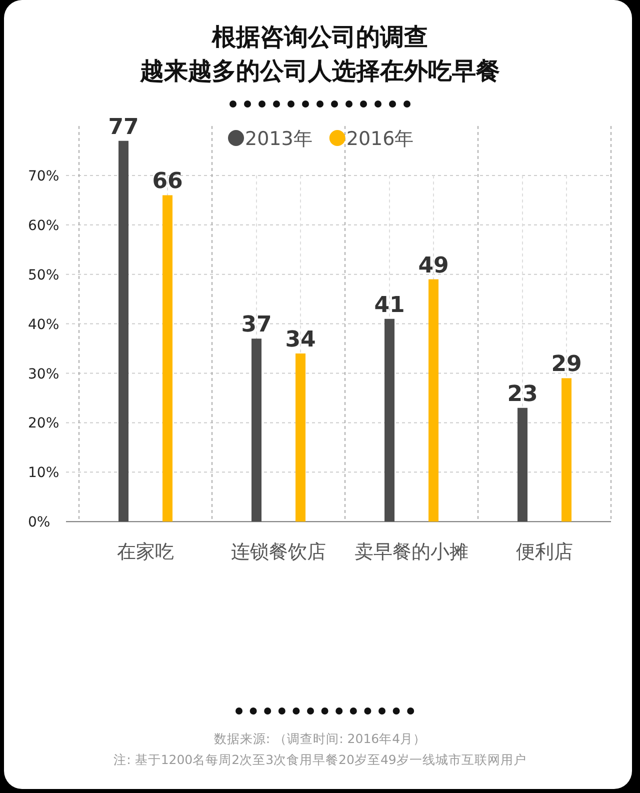  Describe the element at coordinates (433, 265) in the screenshot. I see `data-label: 49` at that location.